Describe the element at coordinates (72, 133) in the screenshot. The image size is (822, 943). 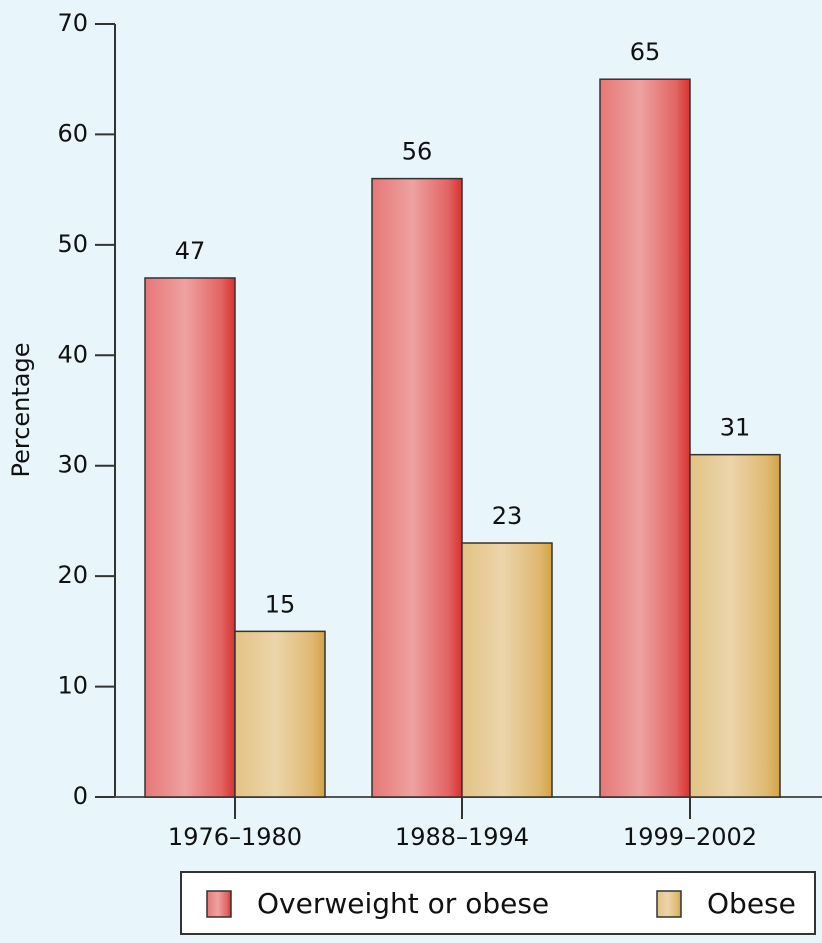
I see `y-tick-label: 60` at that location.